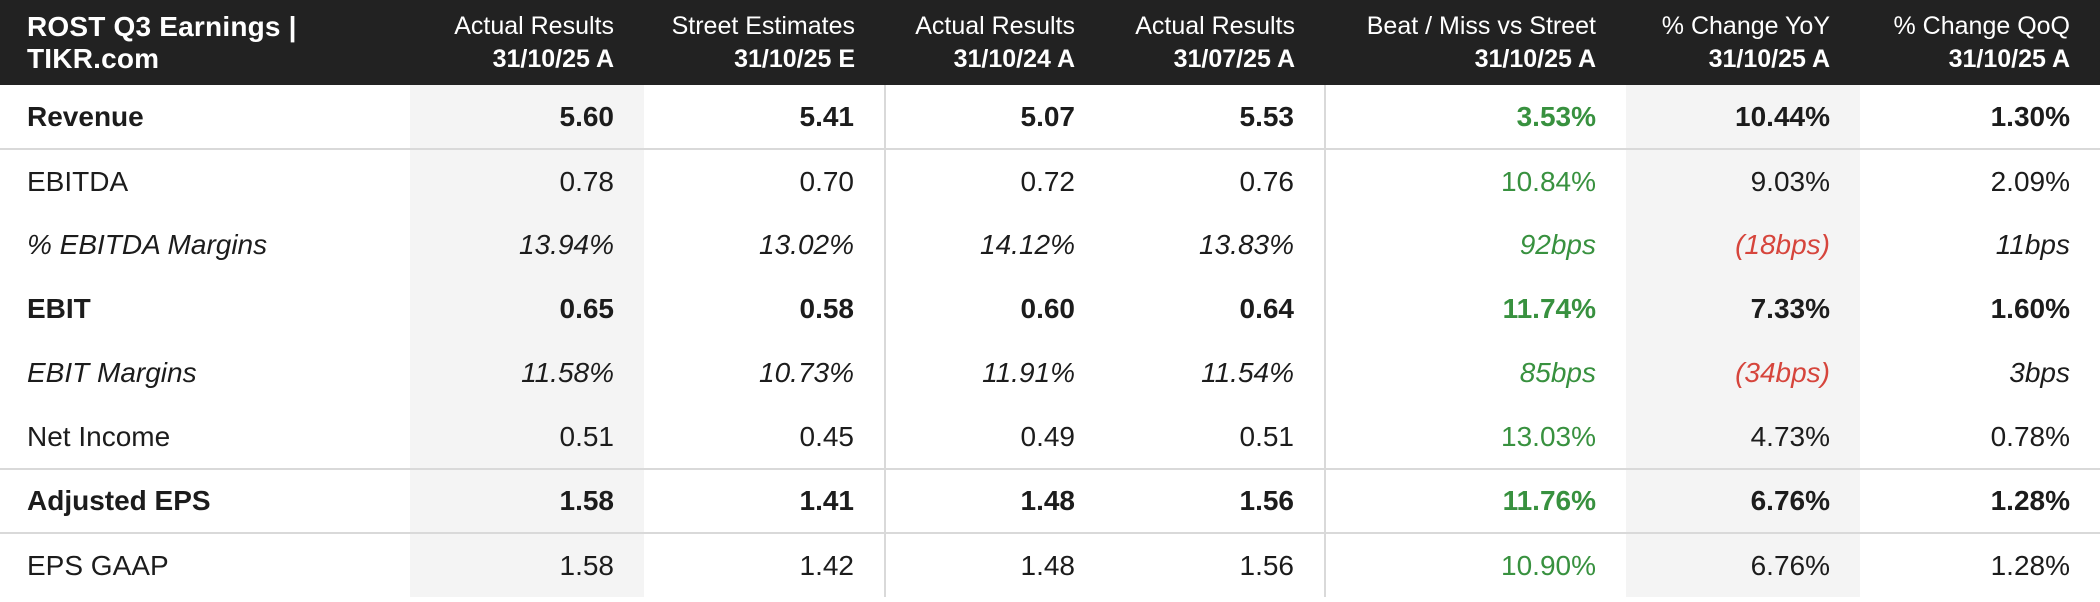  What do you see at coordinates (205, 245) in the screenshot?
I see `row-label: % EBITDA Margins` at bounding box center [205, 245].